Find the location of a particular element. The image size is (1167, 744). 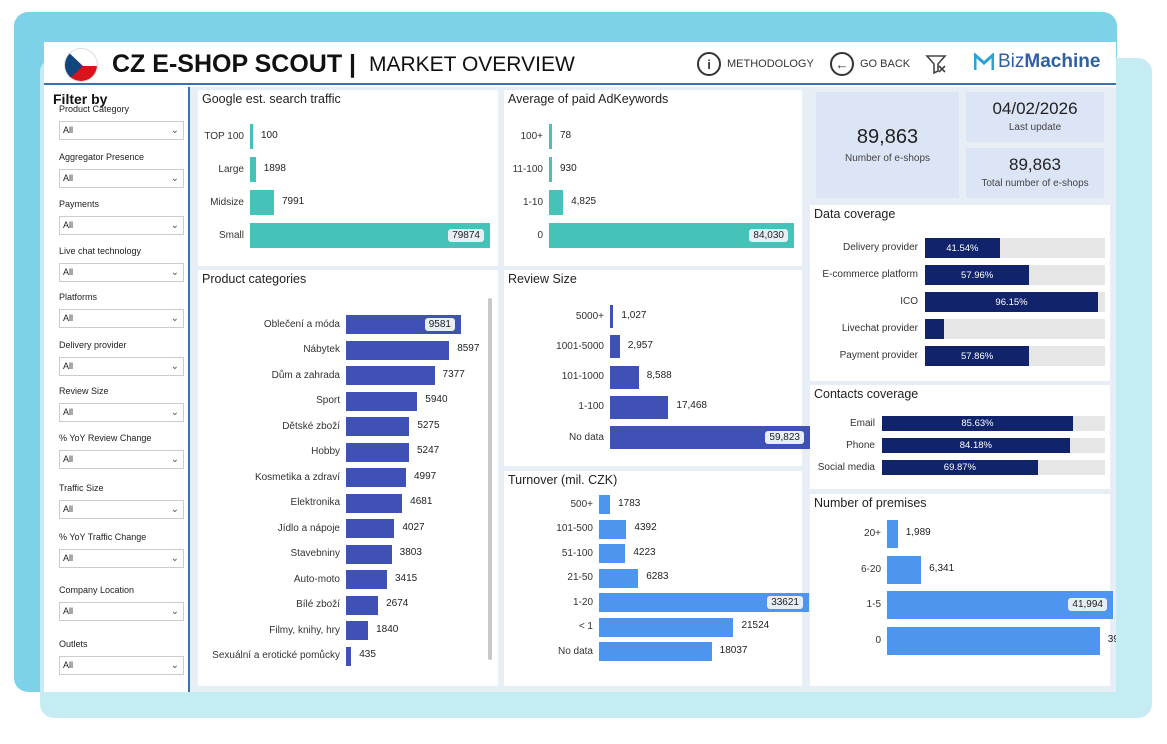

go-back-button: ← GO BACK is located at coordinates (870, 64).